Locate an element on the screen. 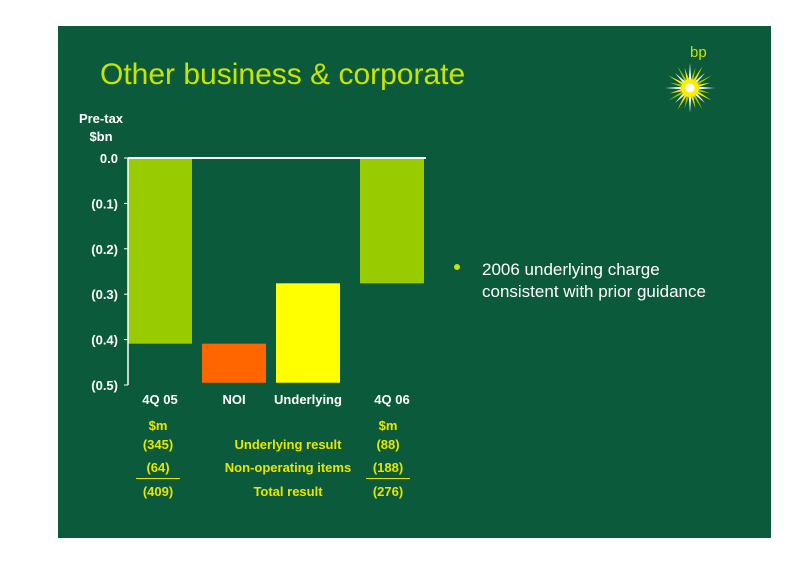  table-row-2-left: (64) is located at coordinates (158, 467).